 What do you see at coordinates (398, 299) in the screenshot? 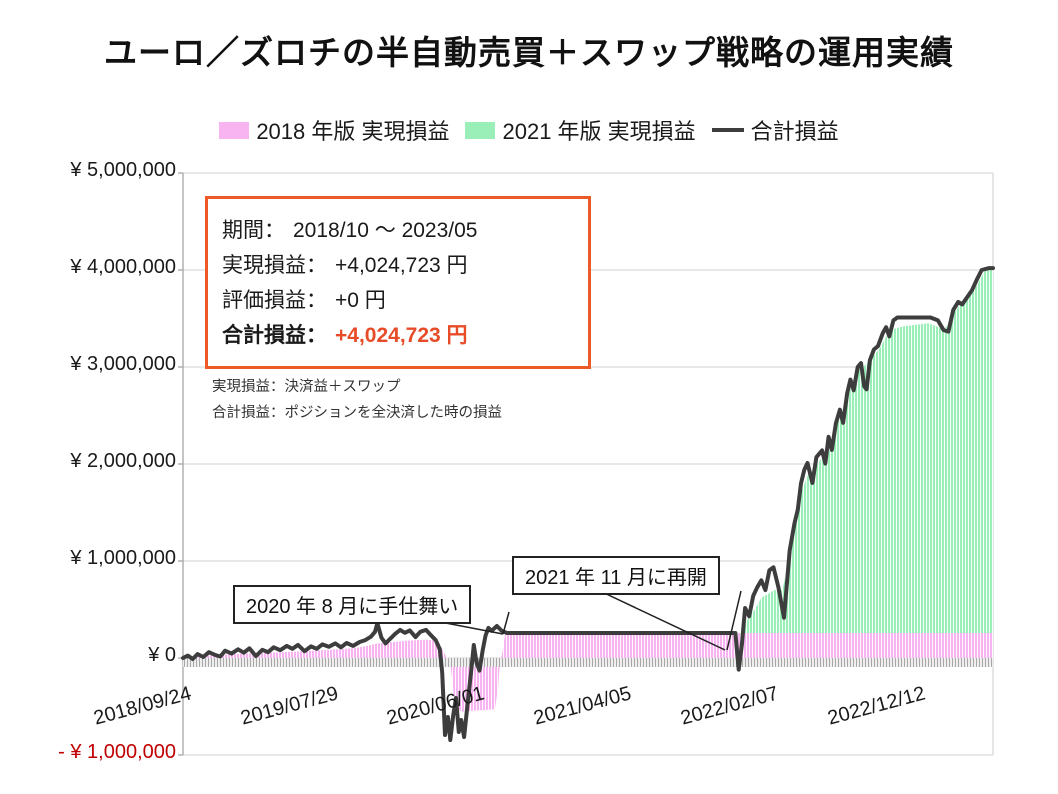
I see `summary-row: 評価損益： +0 円` at bounding box center [398, 299].